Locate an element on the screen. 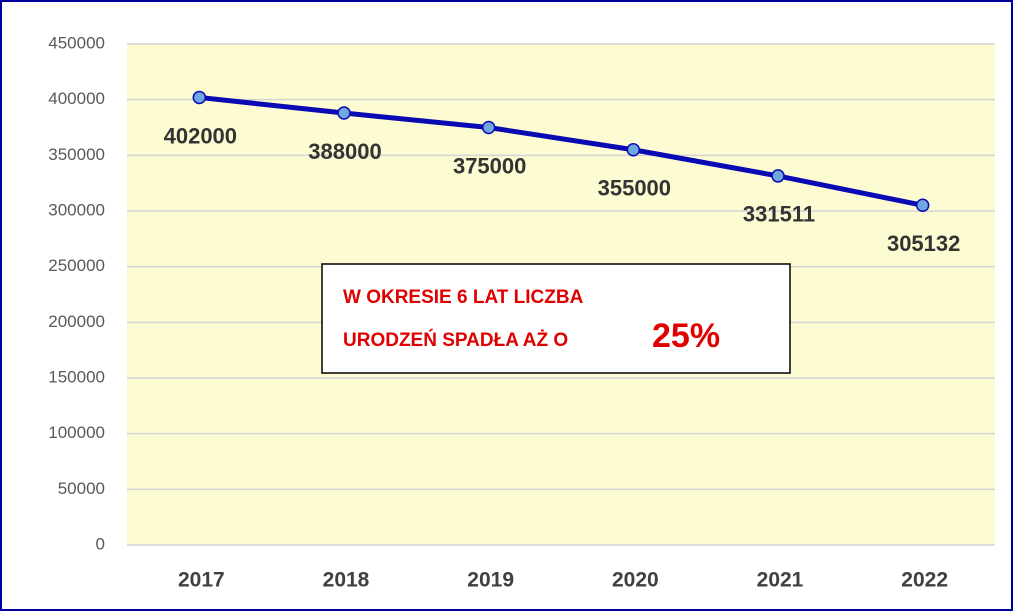 This screenshot has height=611, width=1013. annotation-box is located at coordinates (556, 318).